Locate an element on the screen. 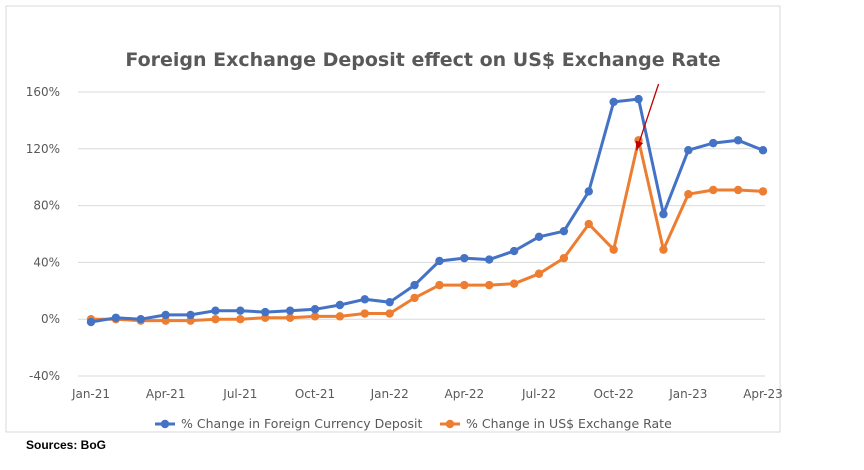 The image size is (864, 470). y-tick-label: 80% is located at coordinates (46, 206).